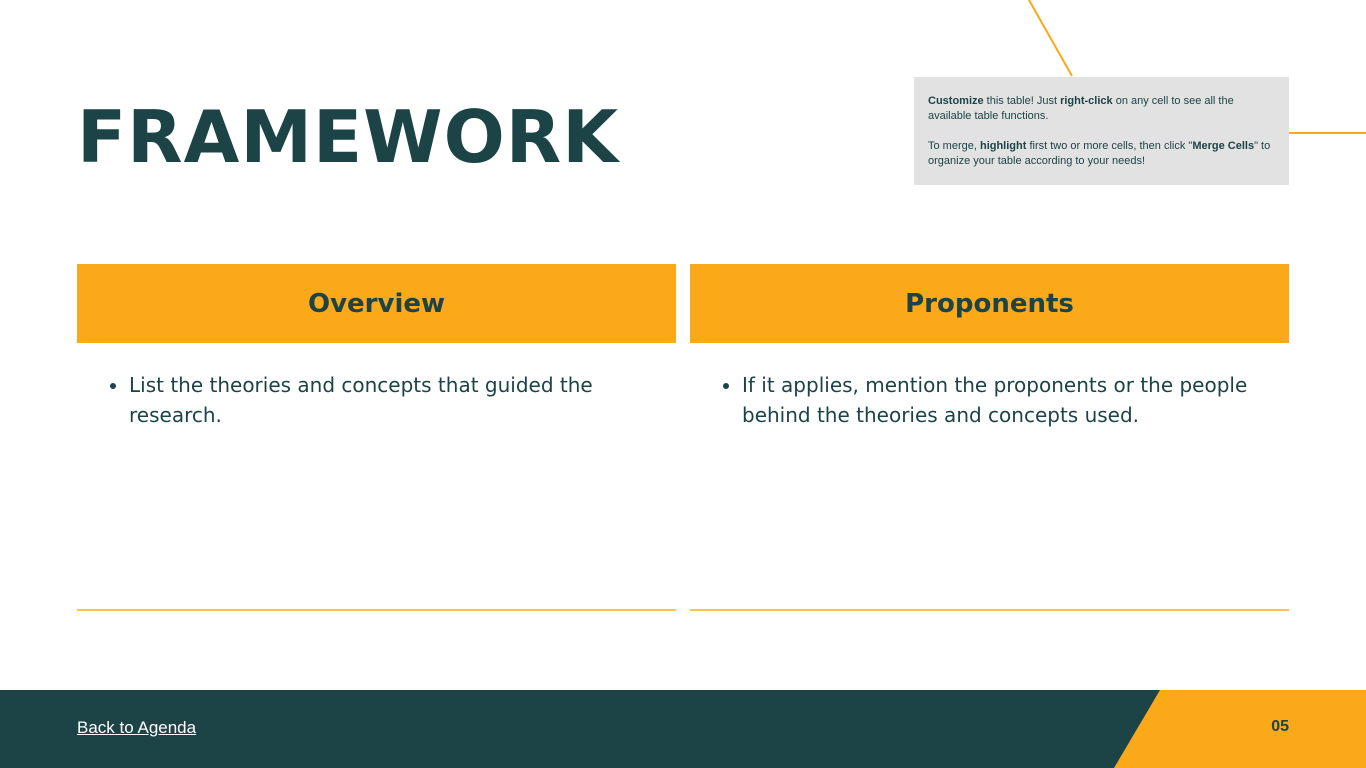 The height and width of the screenshot is (768, 1366). I want to click on tip-bold-text: right-click, so click(1086, 101).